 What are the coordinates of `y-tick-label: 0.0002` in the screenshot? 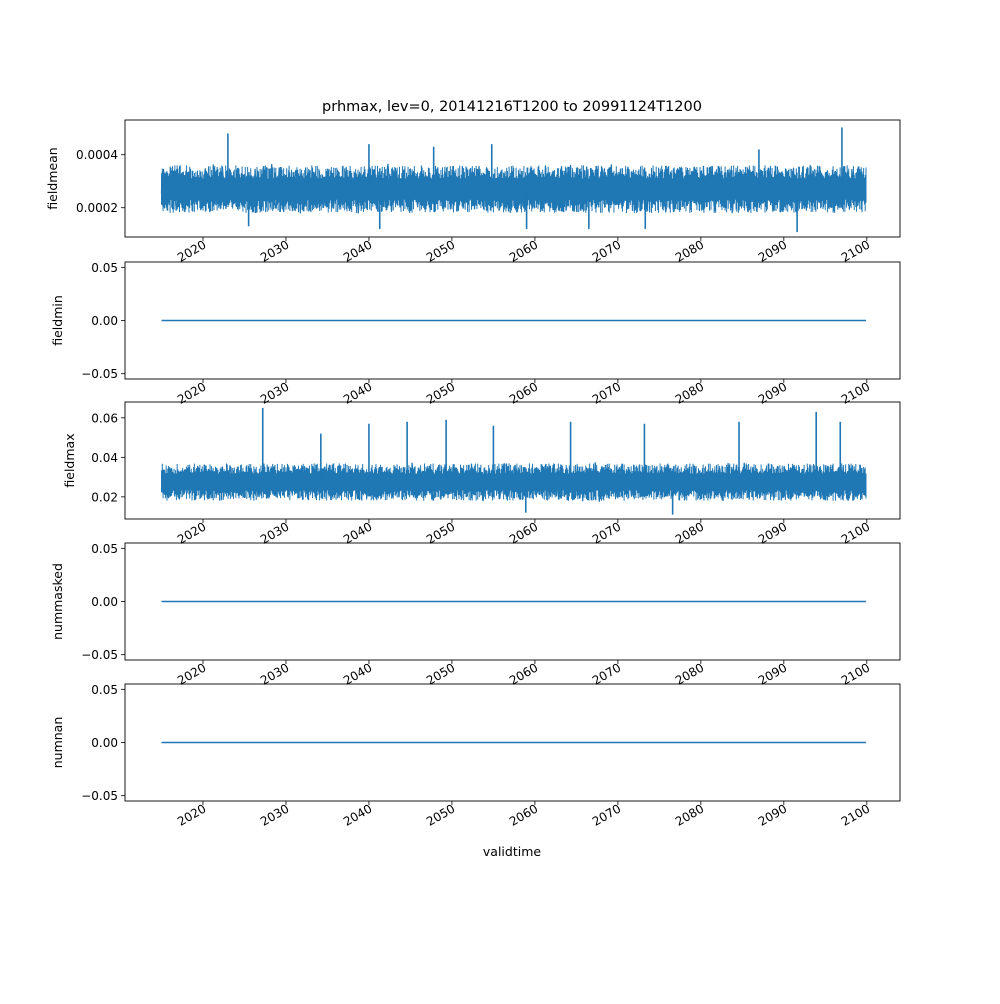 It's located at (97, 208).